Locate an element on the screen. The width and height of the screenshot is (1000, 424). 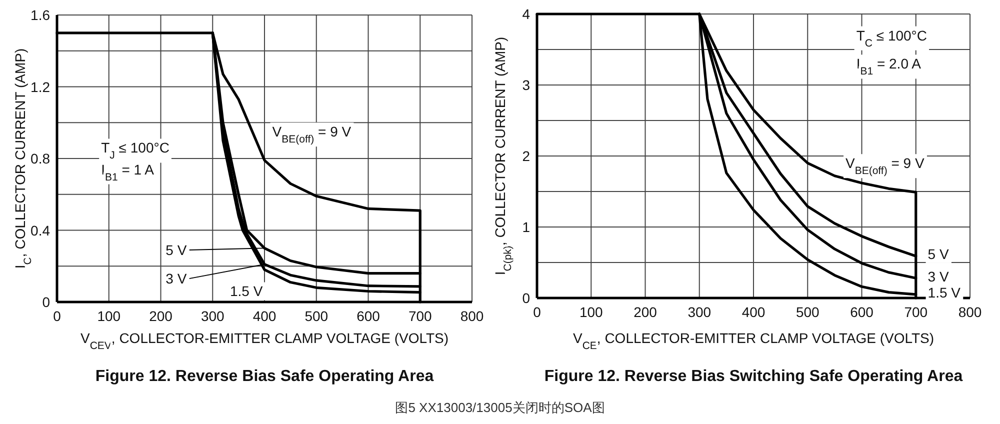
text: 3 V is located at coordinates (177, 278).